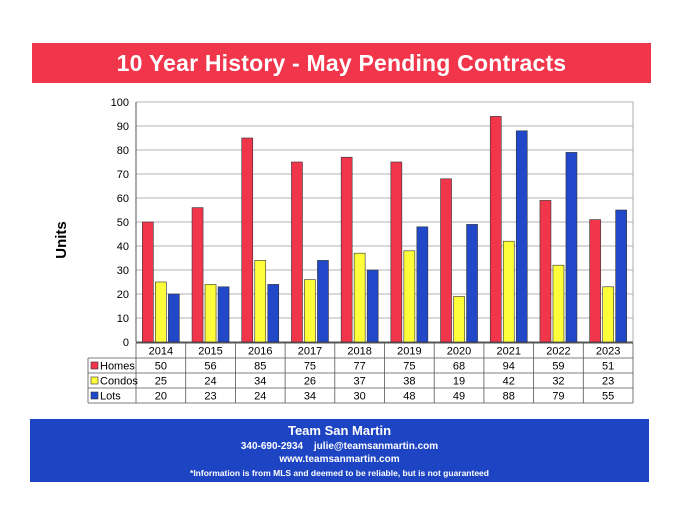  I want to click on contact-line: 340-690-2934 julie@teamsanmartin.com, so click(339, 446).